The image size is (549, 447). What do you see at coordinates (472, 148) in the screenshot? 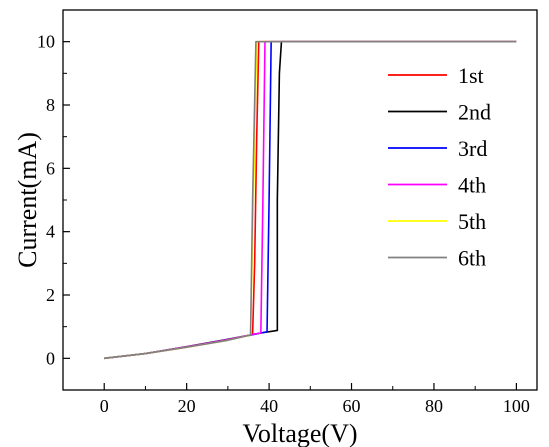
I see `legend-label-3rd: 3rd` at bounding box center [472, 148].